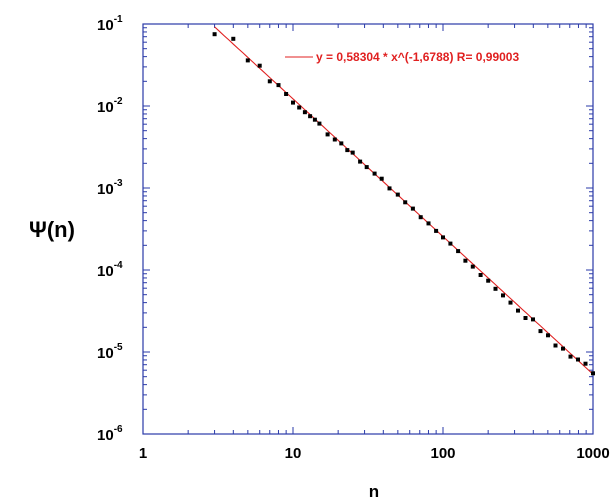 Image resolution: width=614 pixels, height=504 pixels. I want to click on y-tick-label: 10⁻⁴, so click(110, 270).